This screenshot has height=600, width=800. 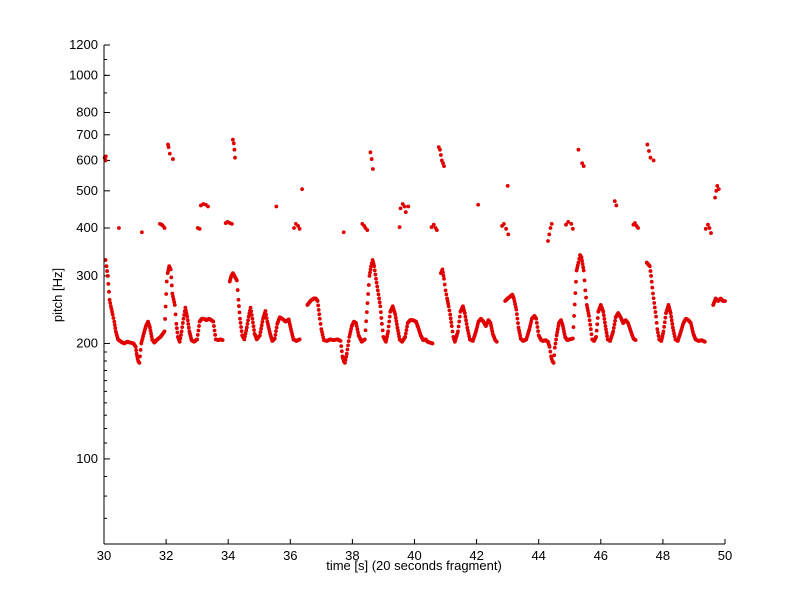 I want to click on x-tick-label: 32, so click(x=166, y=555).